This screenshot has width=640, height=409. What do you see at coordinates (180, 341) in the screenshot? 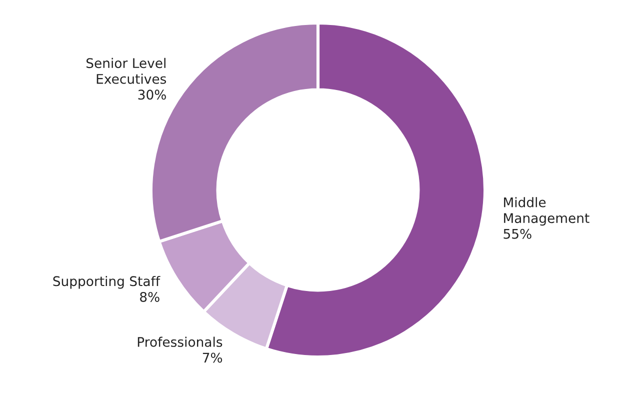
I see `slice-label: Professionals` at bounding box center [180, 341].